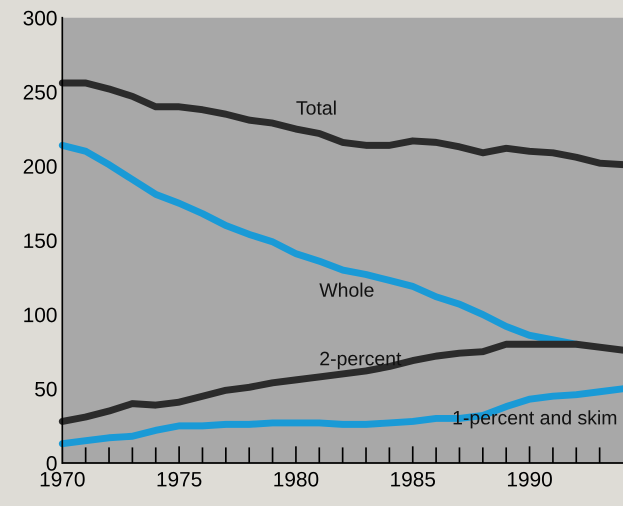  What do you see at coordinates (40, 166) in the screenshot?
I see `y-tick-label: 200` at bounding box center [40, 166].